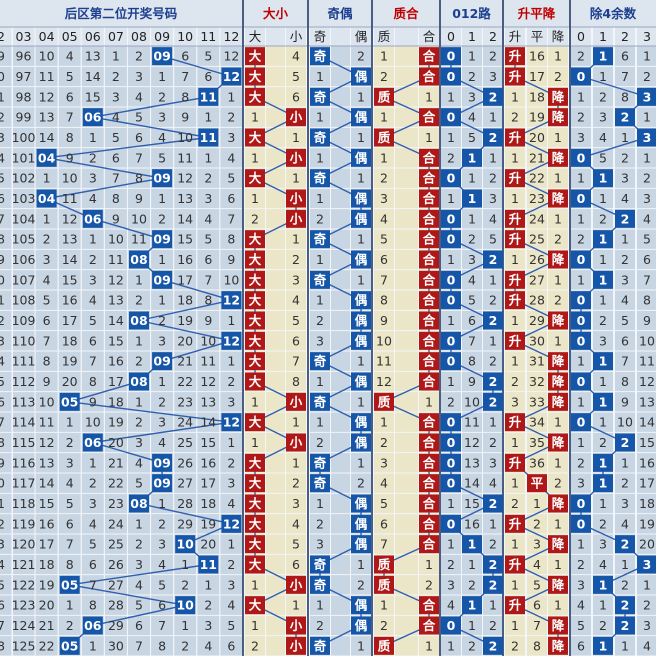  What do you see at coordinates (24, 36) in the screenshot?
I see `column-label: 03` at bounding box center [24, 36].